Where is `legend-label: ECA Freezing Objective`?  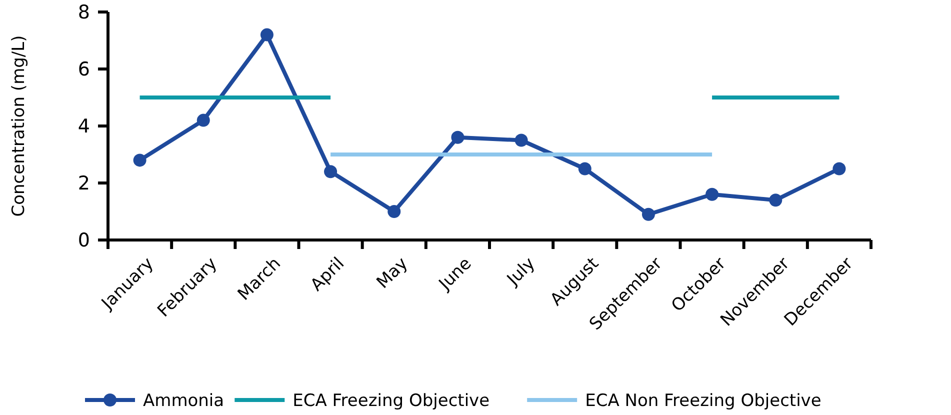 legend-label: ECA Freezing Objective is located at coordinates (391, 401).